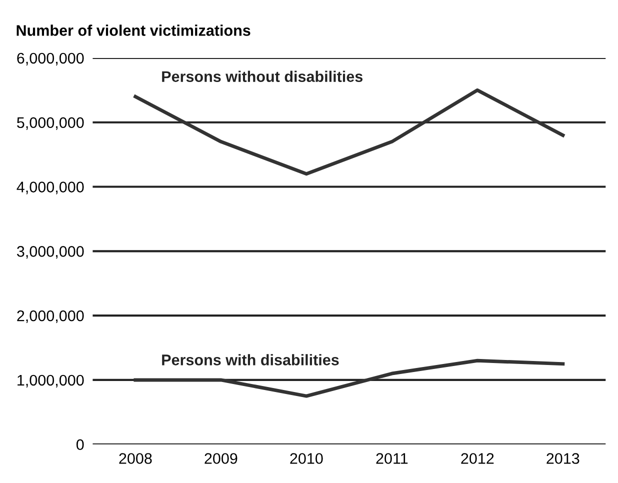 The width and height of the screenshot is (618, 483). I want to click on chart-title: Number of violent victimizations, so click(133, 30).